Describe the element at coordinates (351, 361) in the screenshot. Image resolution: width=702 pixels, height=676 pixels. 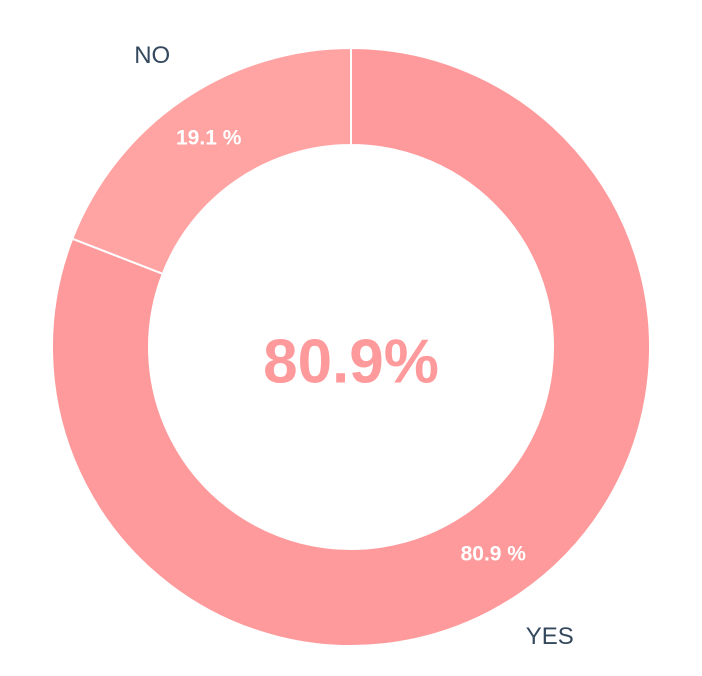
I see `center-label: 80.9%` at that location.